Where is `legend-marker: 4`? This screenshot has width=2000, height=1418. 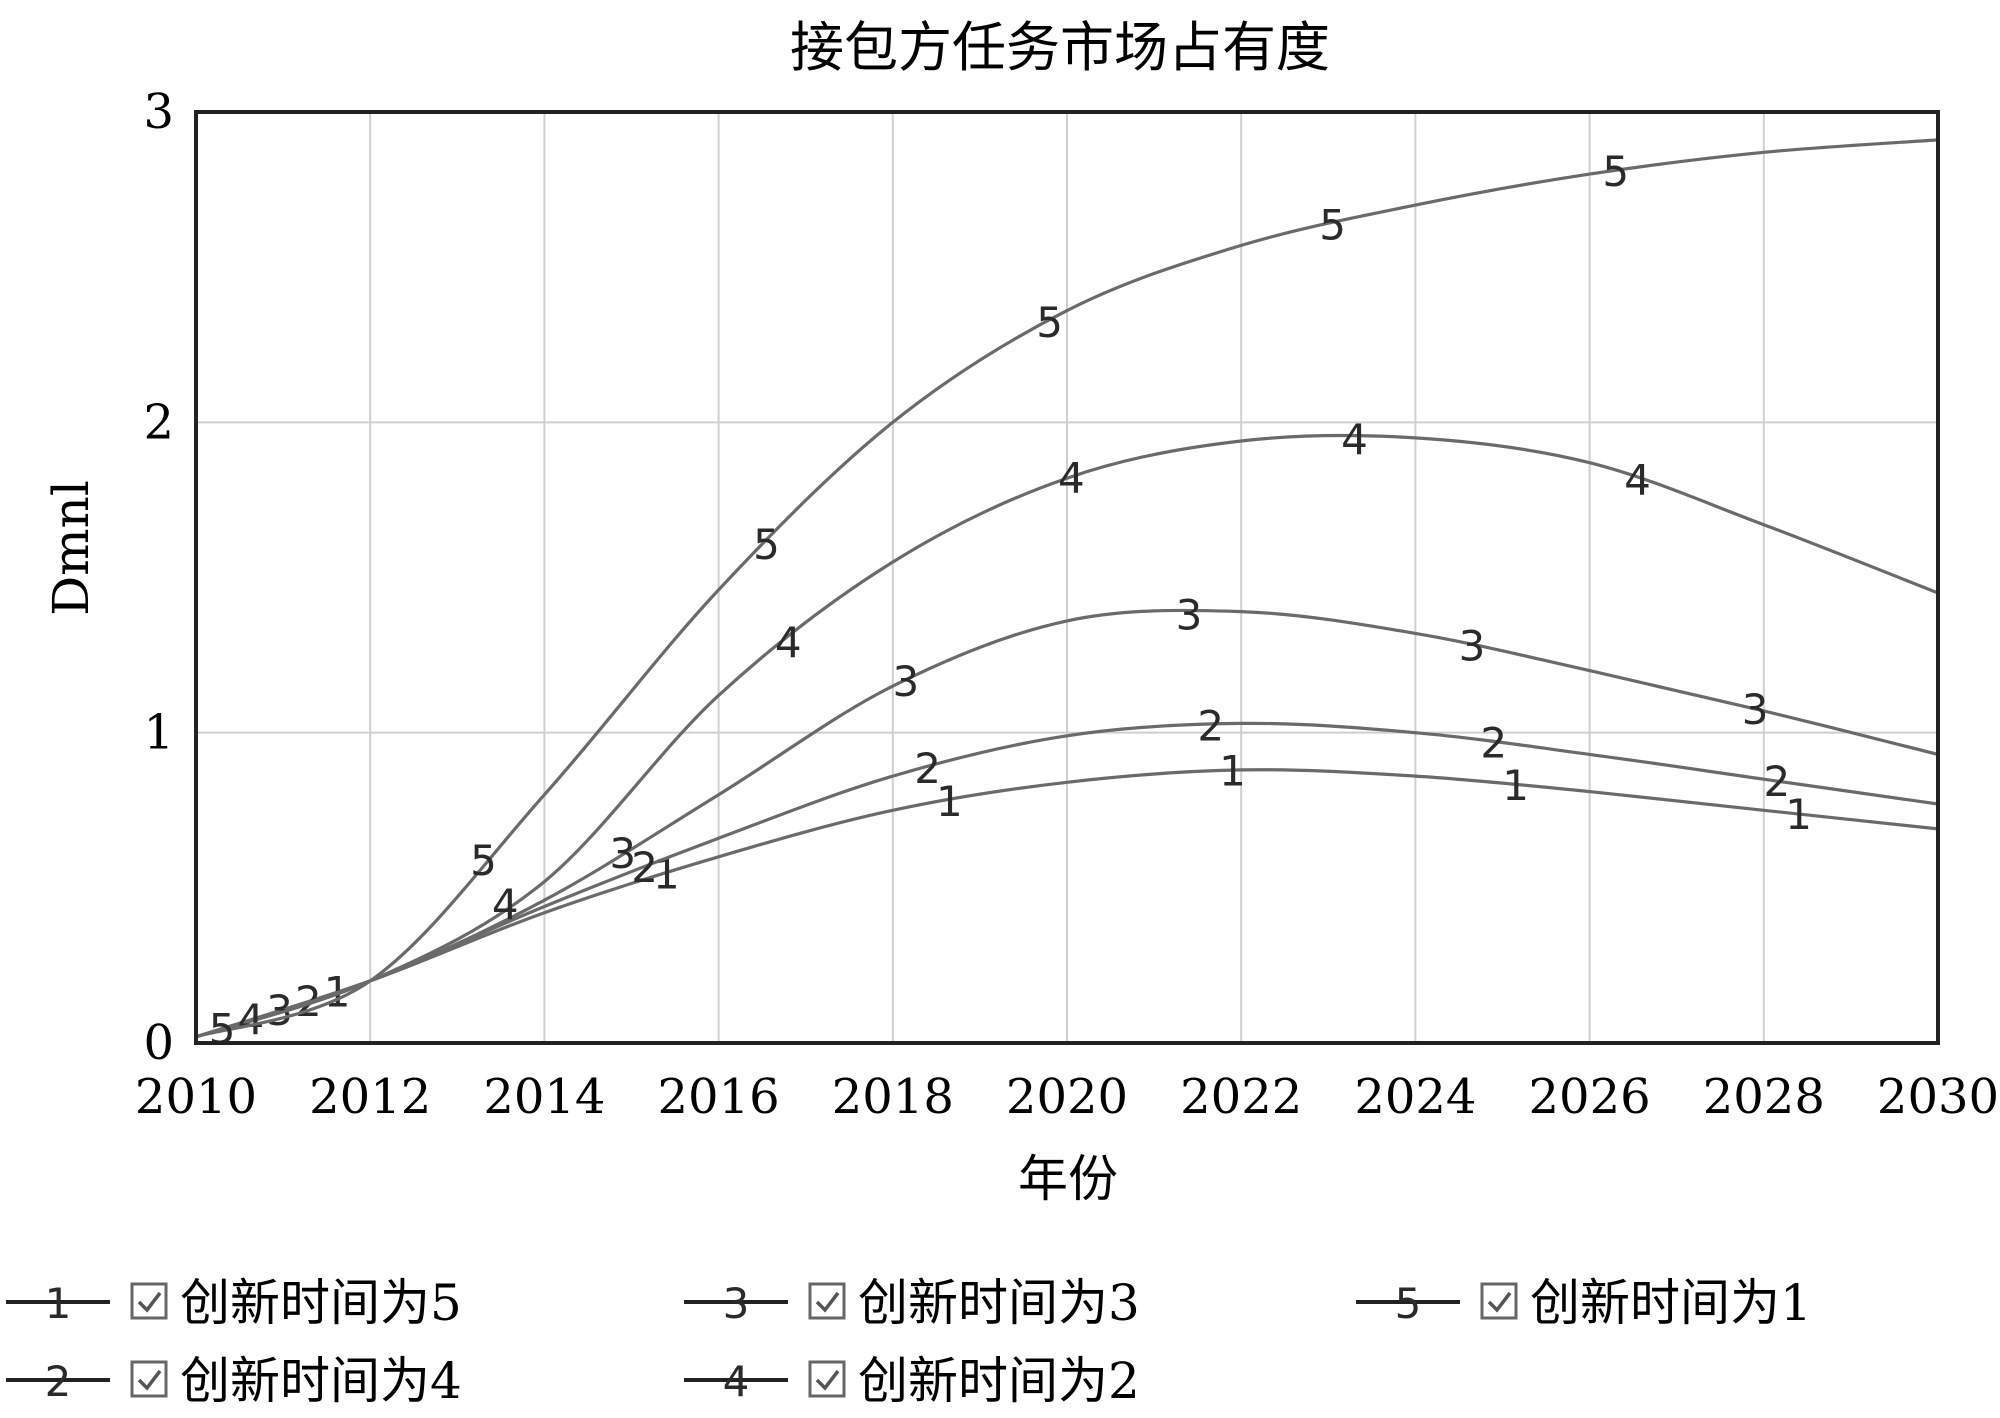 legend-marker: 4 is located at coordinates (736, 1381).